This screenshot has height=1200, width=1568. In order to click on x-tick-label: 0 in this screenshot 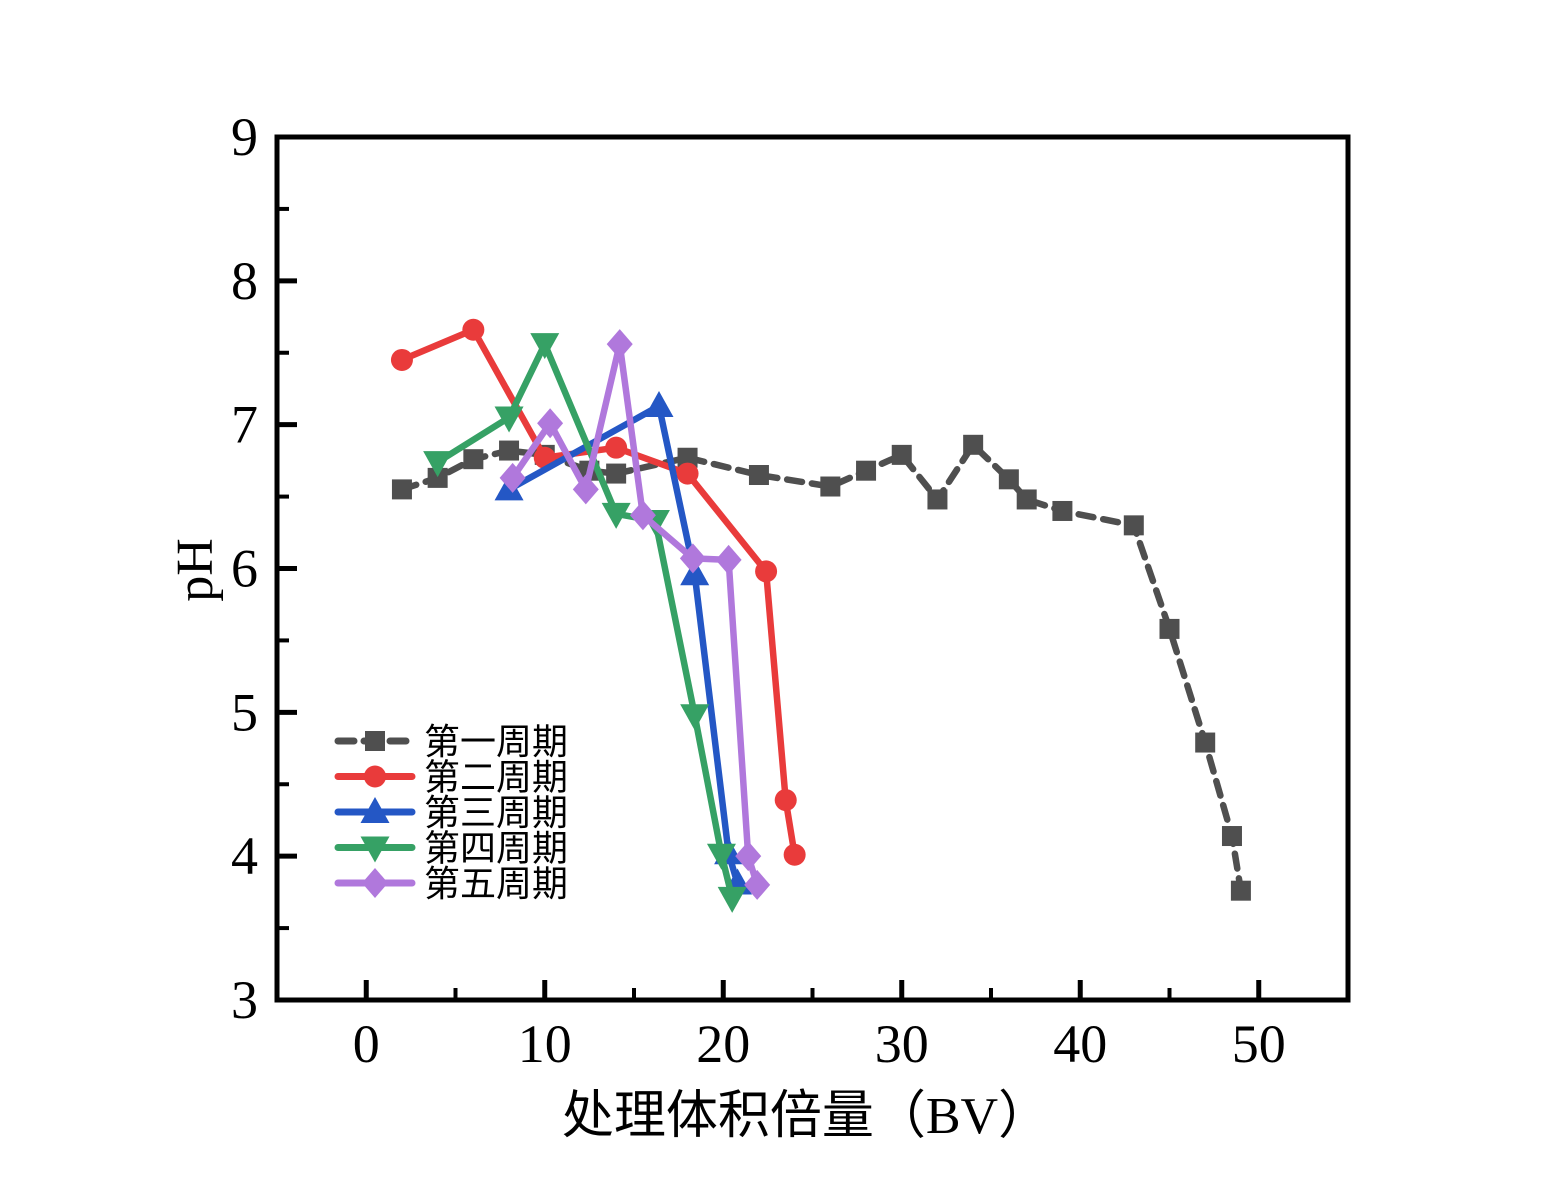, I will do `click(366, 1044)`.